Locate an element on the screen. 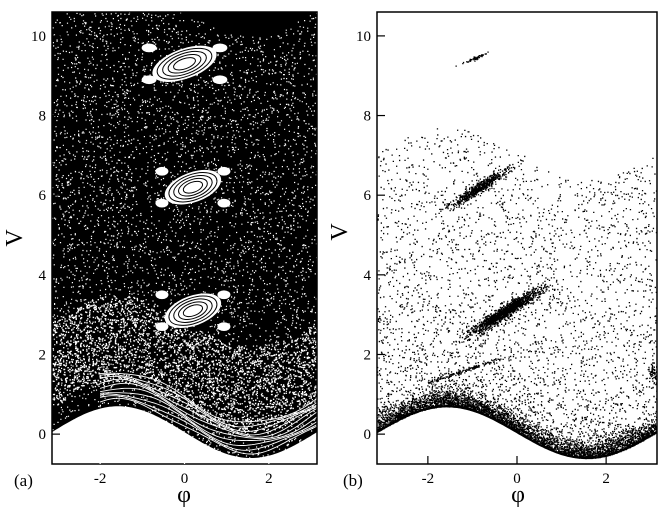 This screenshot has height=507, width=669. x-axis-label-b: φ is located at coordinates (518, 494).